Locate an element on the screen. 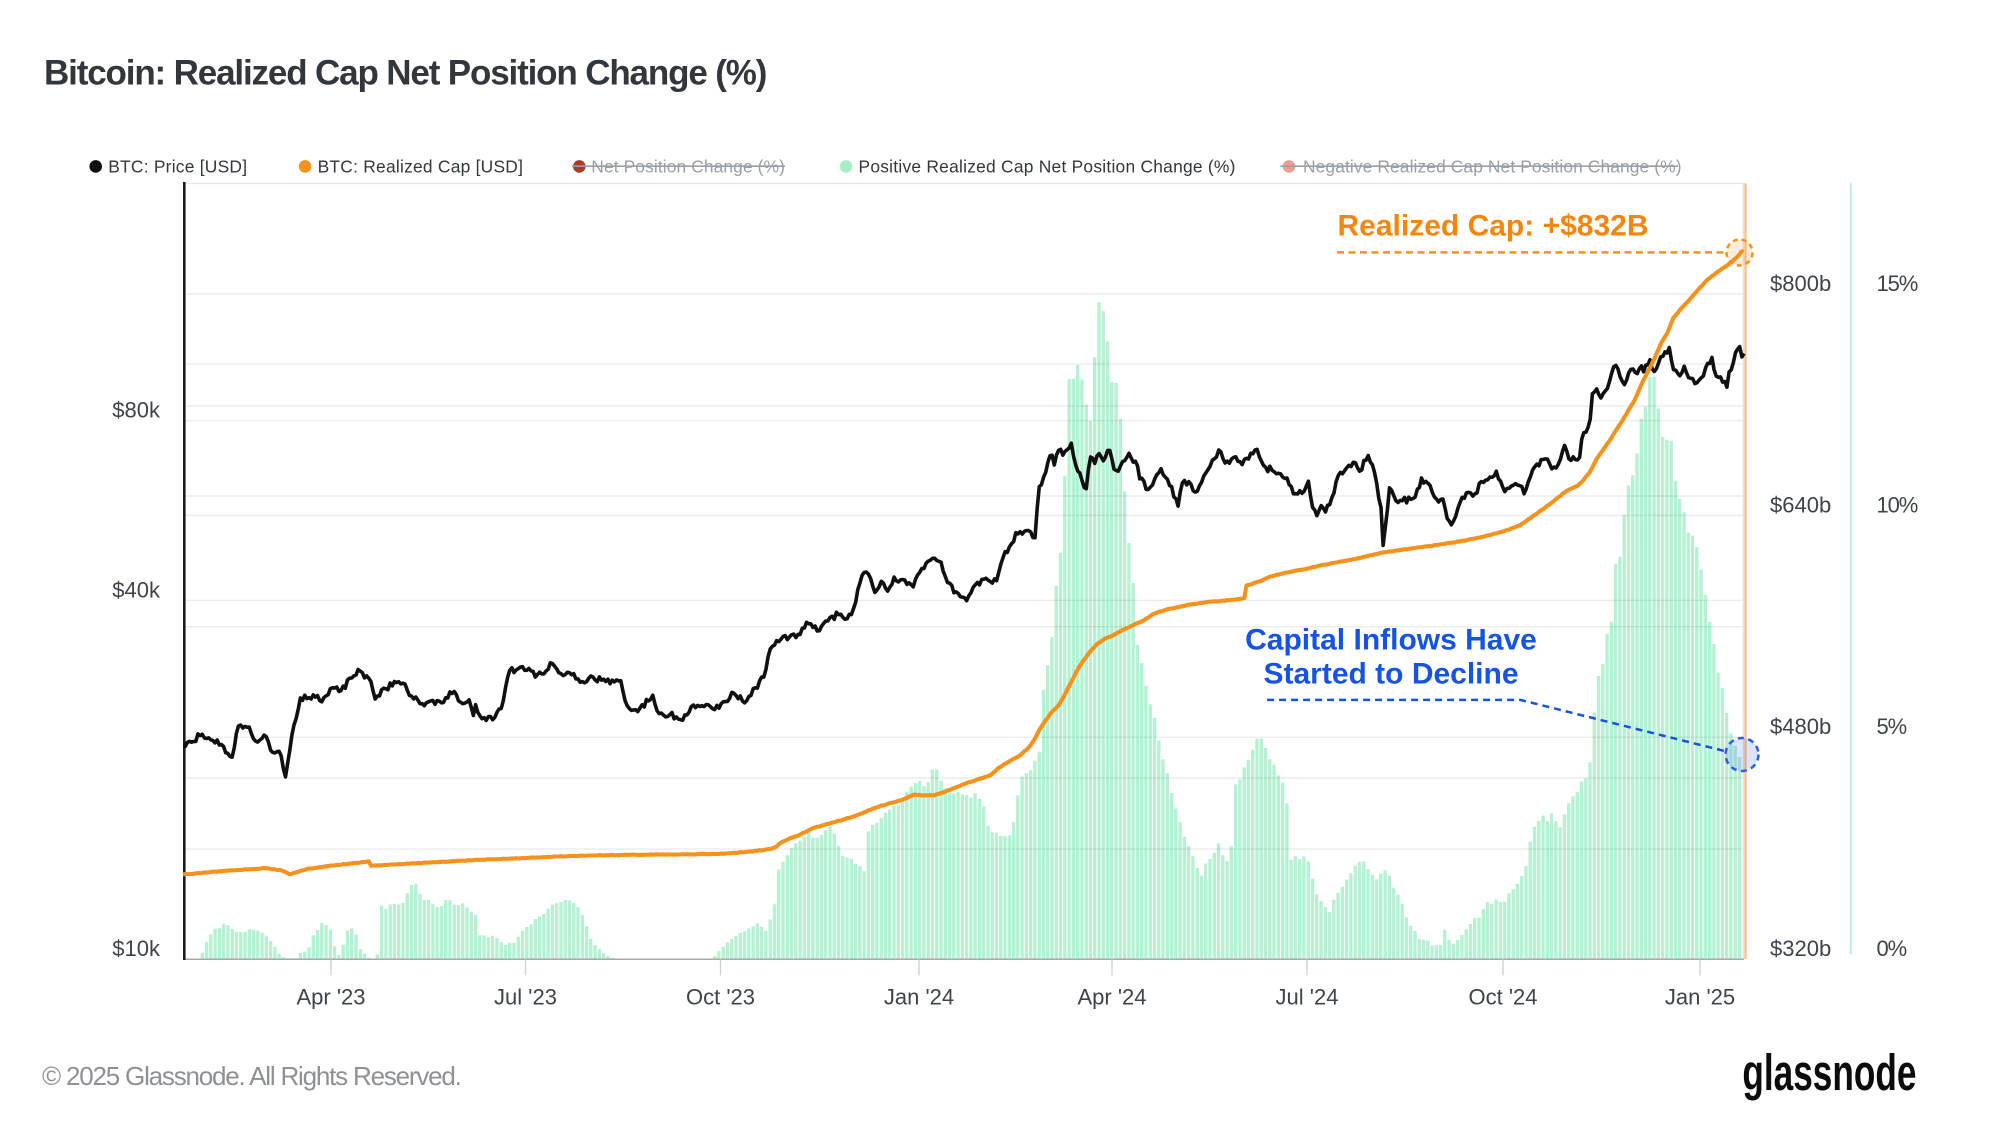 Image resolution: width=2000 pixels, height=1126 pixels. svg-text: 0% is located at coordinates (1892, 948).